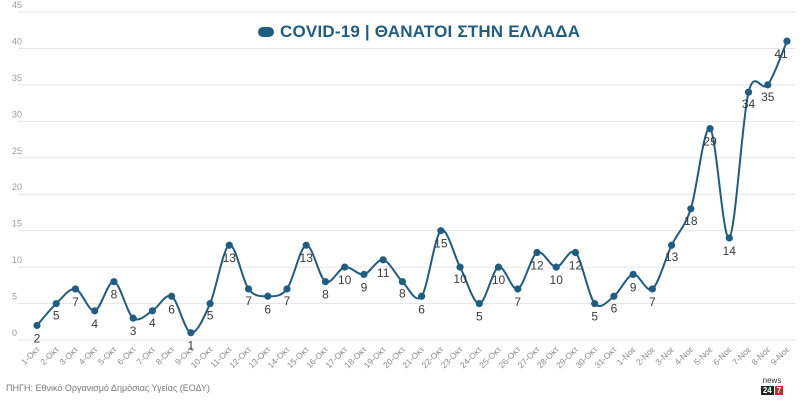 This screenshot has width=800, height=400. What do you see at coordinates (266, 32) in the screenshot?
I see `legend-swatch` at bounding box center [266, 32].